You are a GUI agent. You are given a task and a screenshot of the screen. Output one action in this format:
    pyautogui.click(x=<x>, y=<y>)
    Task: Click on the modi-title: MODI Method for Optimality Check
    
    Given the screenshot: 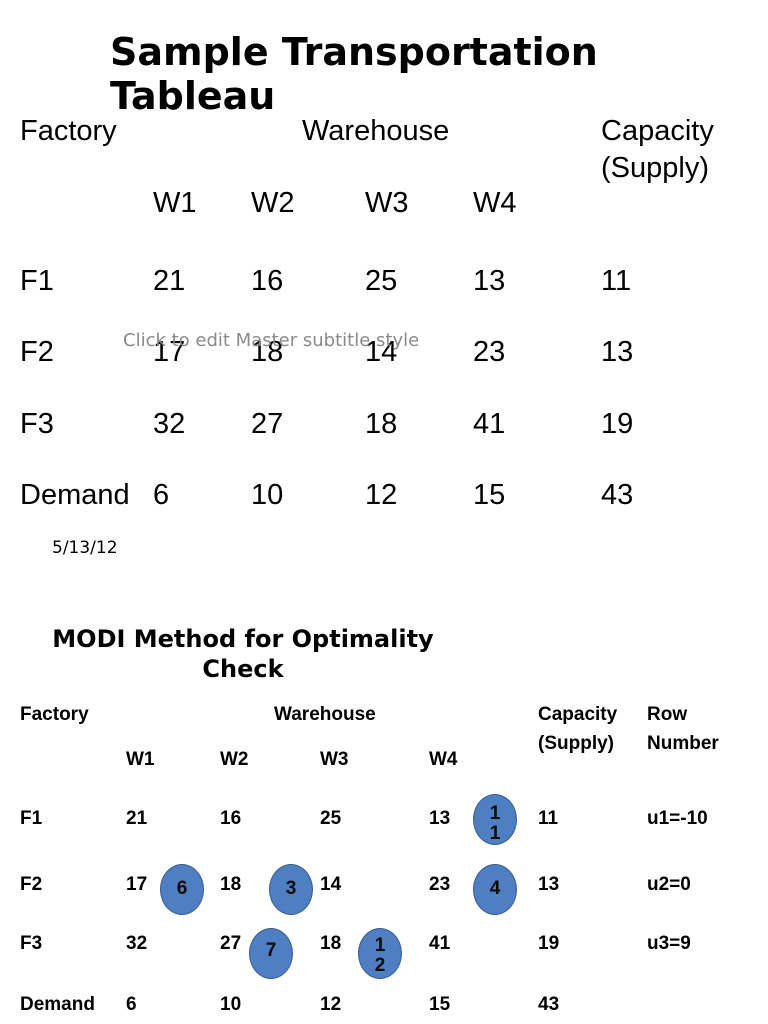 What is the action you would take?
    pyautogui.click(x=243, y=654)
    